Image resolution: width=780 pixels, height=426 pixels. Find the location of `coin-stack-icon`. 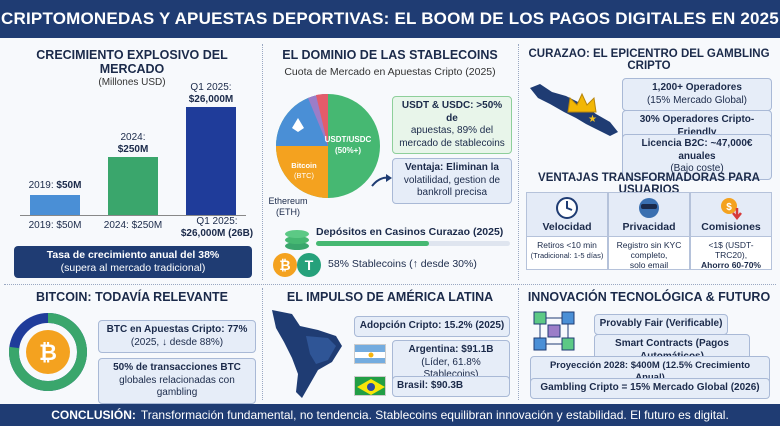

coin-stack-icon is located at coordinates (297, 240).